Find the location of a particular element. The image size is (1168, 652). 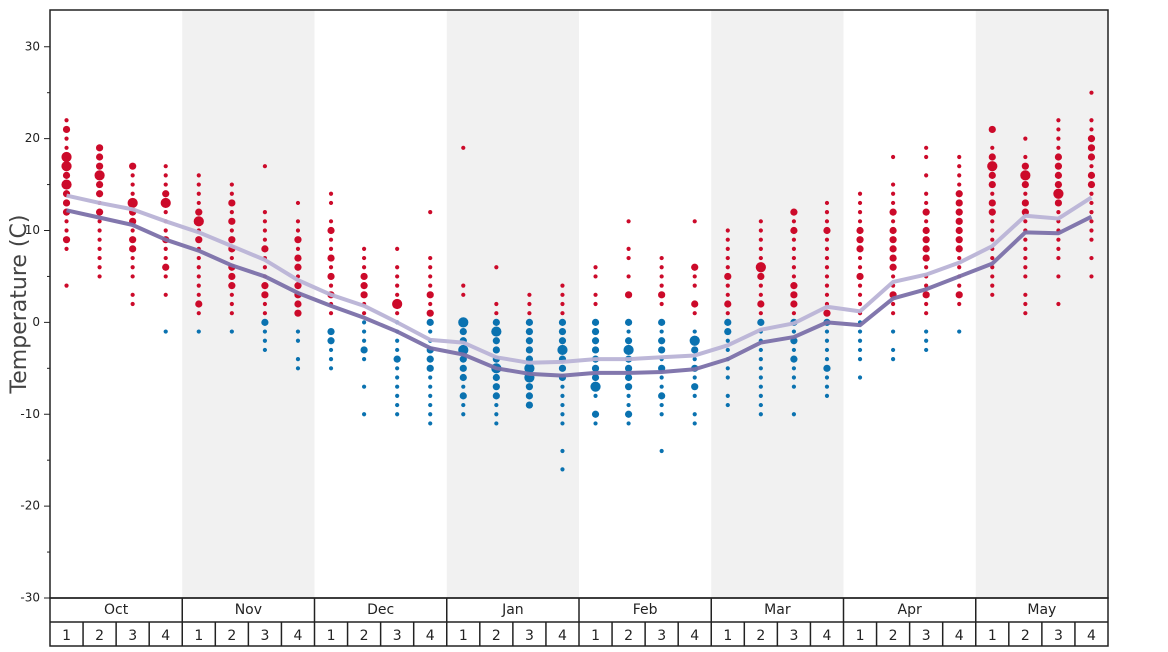

week-label: 2 is located at coordinates (893, 636).